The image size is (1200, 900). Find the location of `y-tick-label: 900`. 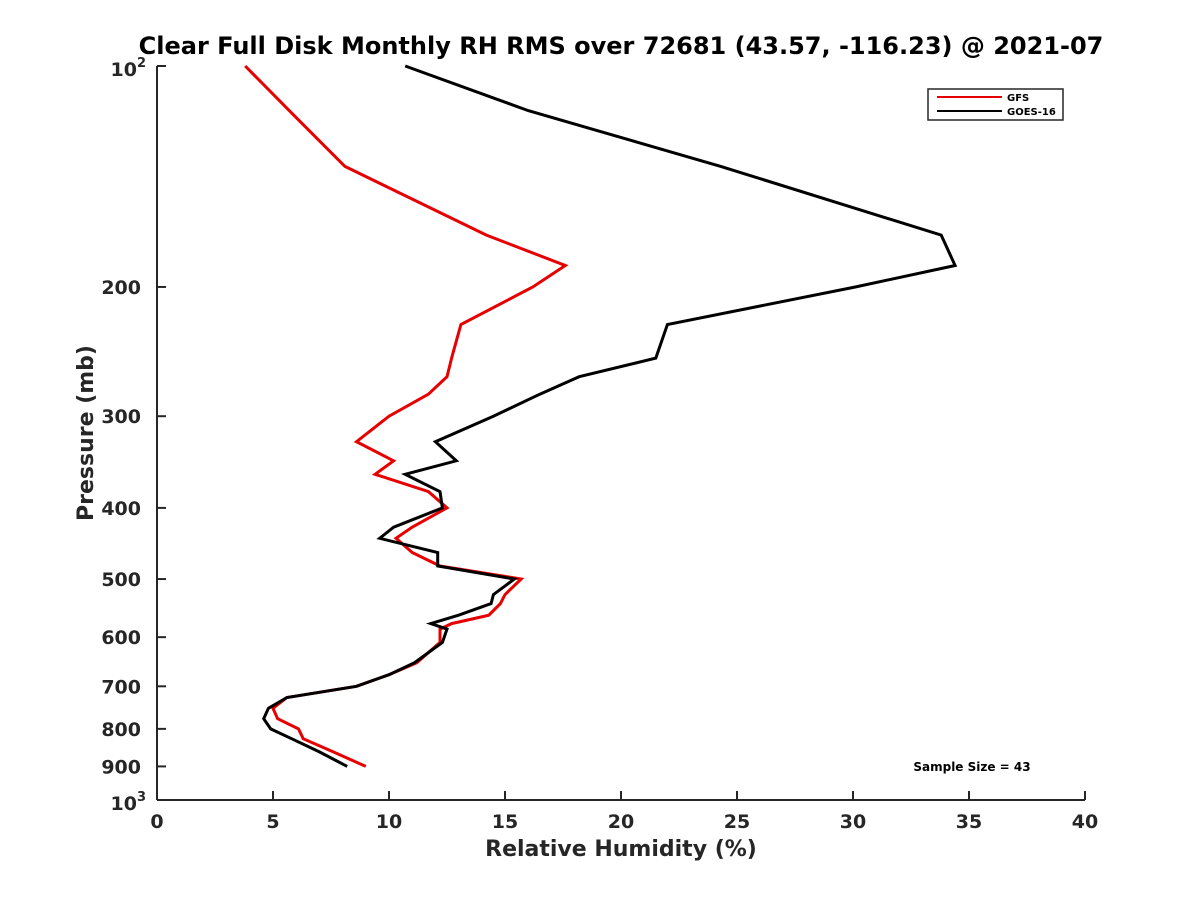

y-tick-label: 900 is located at coordinates (121, 767).